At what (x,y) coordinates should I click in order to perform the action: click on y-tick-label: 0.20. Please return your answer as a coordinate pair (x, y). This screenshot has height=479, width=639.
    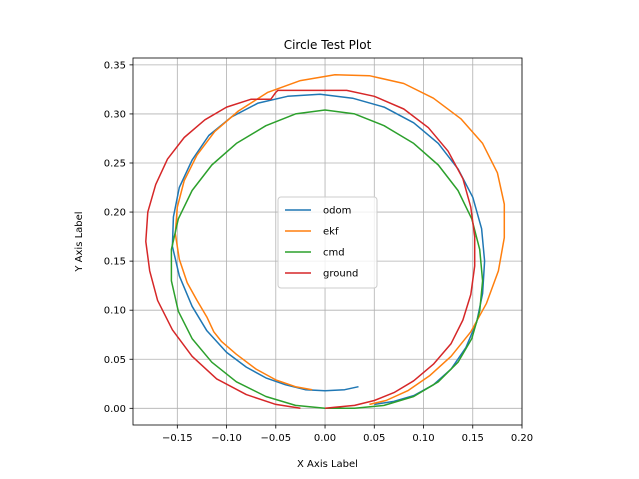
    Looking at the image, I should click on (115, 213).